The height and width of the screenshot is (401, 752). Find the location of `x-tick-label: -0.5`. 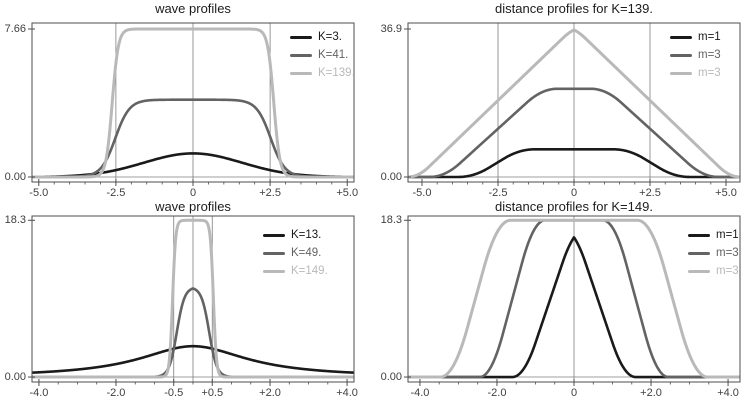

x-tick-label: -0.5 is located at coordinates (173, 393).